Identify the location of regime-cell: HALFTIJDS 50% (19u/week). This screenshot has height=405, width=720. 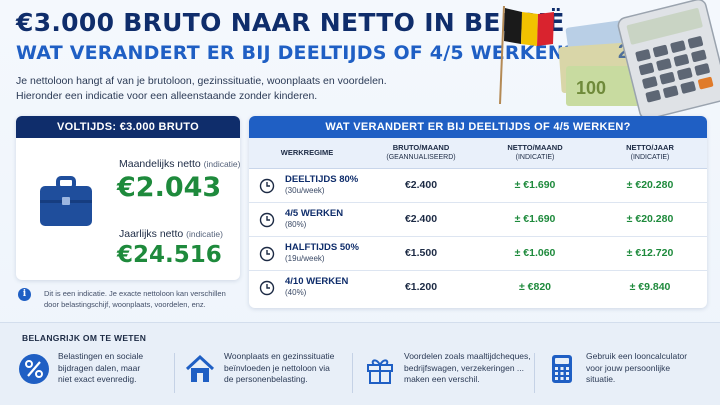
(307, 253).